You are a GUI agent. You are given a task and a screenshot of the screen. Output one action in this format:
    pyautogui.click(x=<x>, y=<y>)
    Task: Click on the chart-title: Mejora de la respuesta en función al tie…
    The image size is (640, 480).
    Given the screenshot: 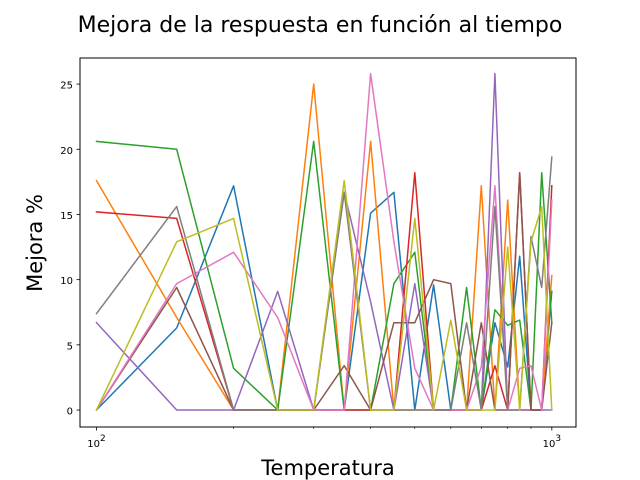 What is the action you would take?
    pyautogui.click(x=320, y=25)
    